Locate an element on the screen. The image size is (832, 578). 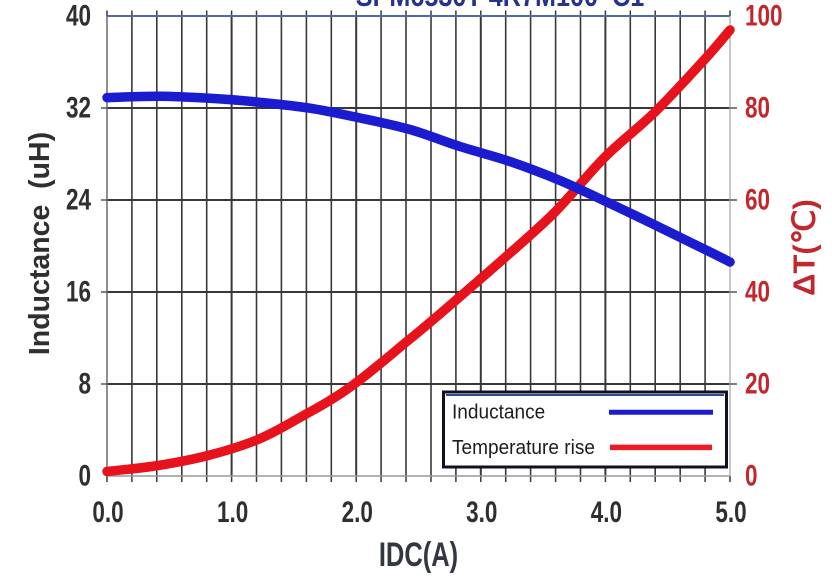
svg-text: 60 is located at coordinates (757, 199).